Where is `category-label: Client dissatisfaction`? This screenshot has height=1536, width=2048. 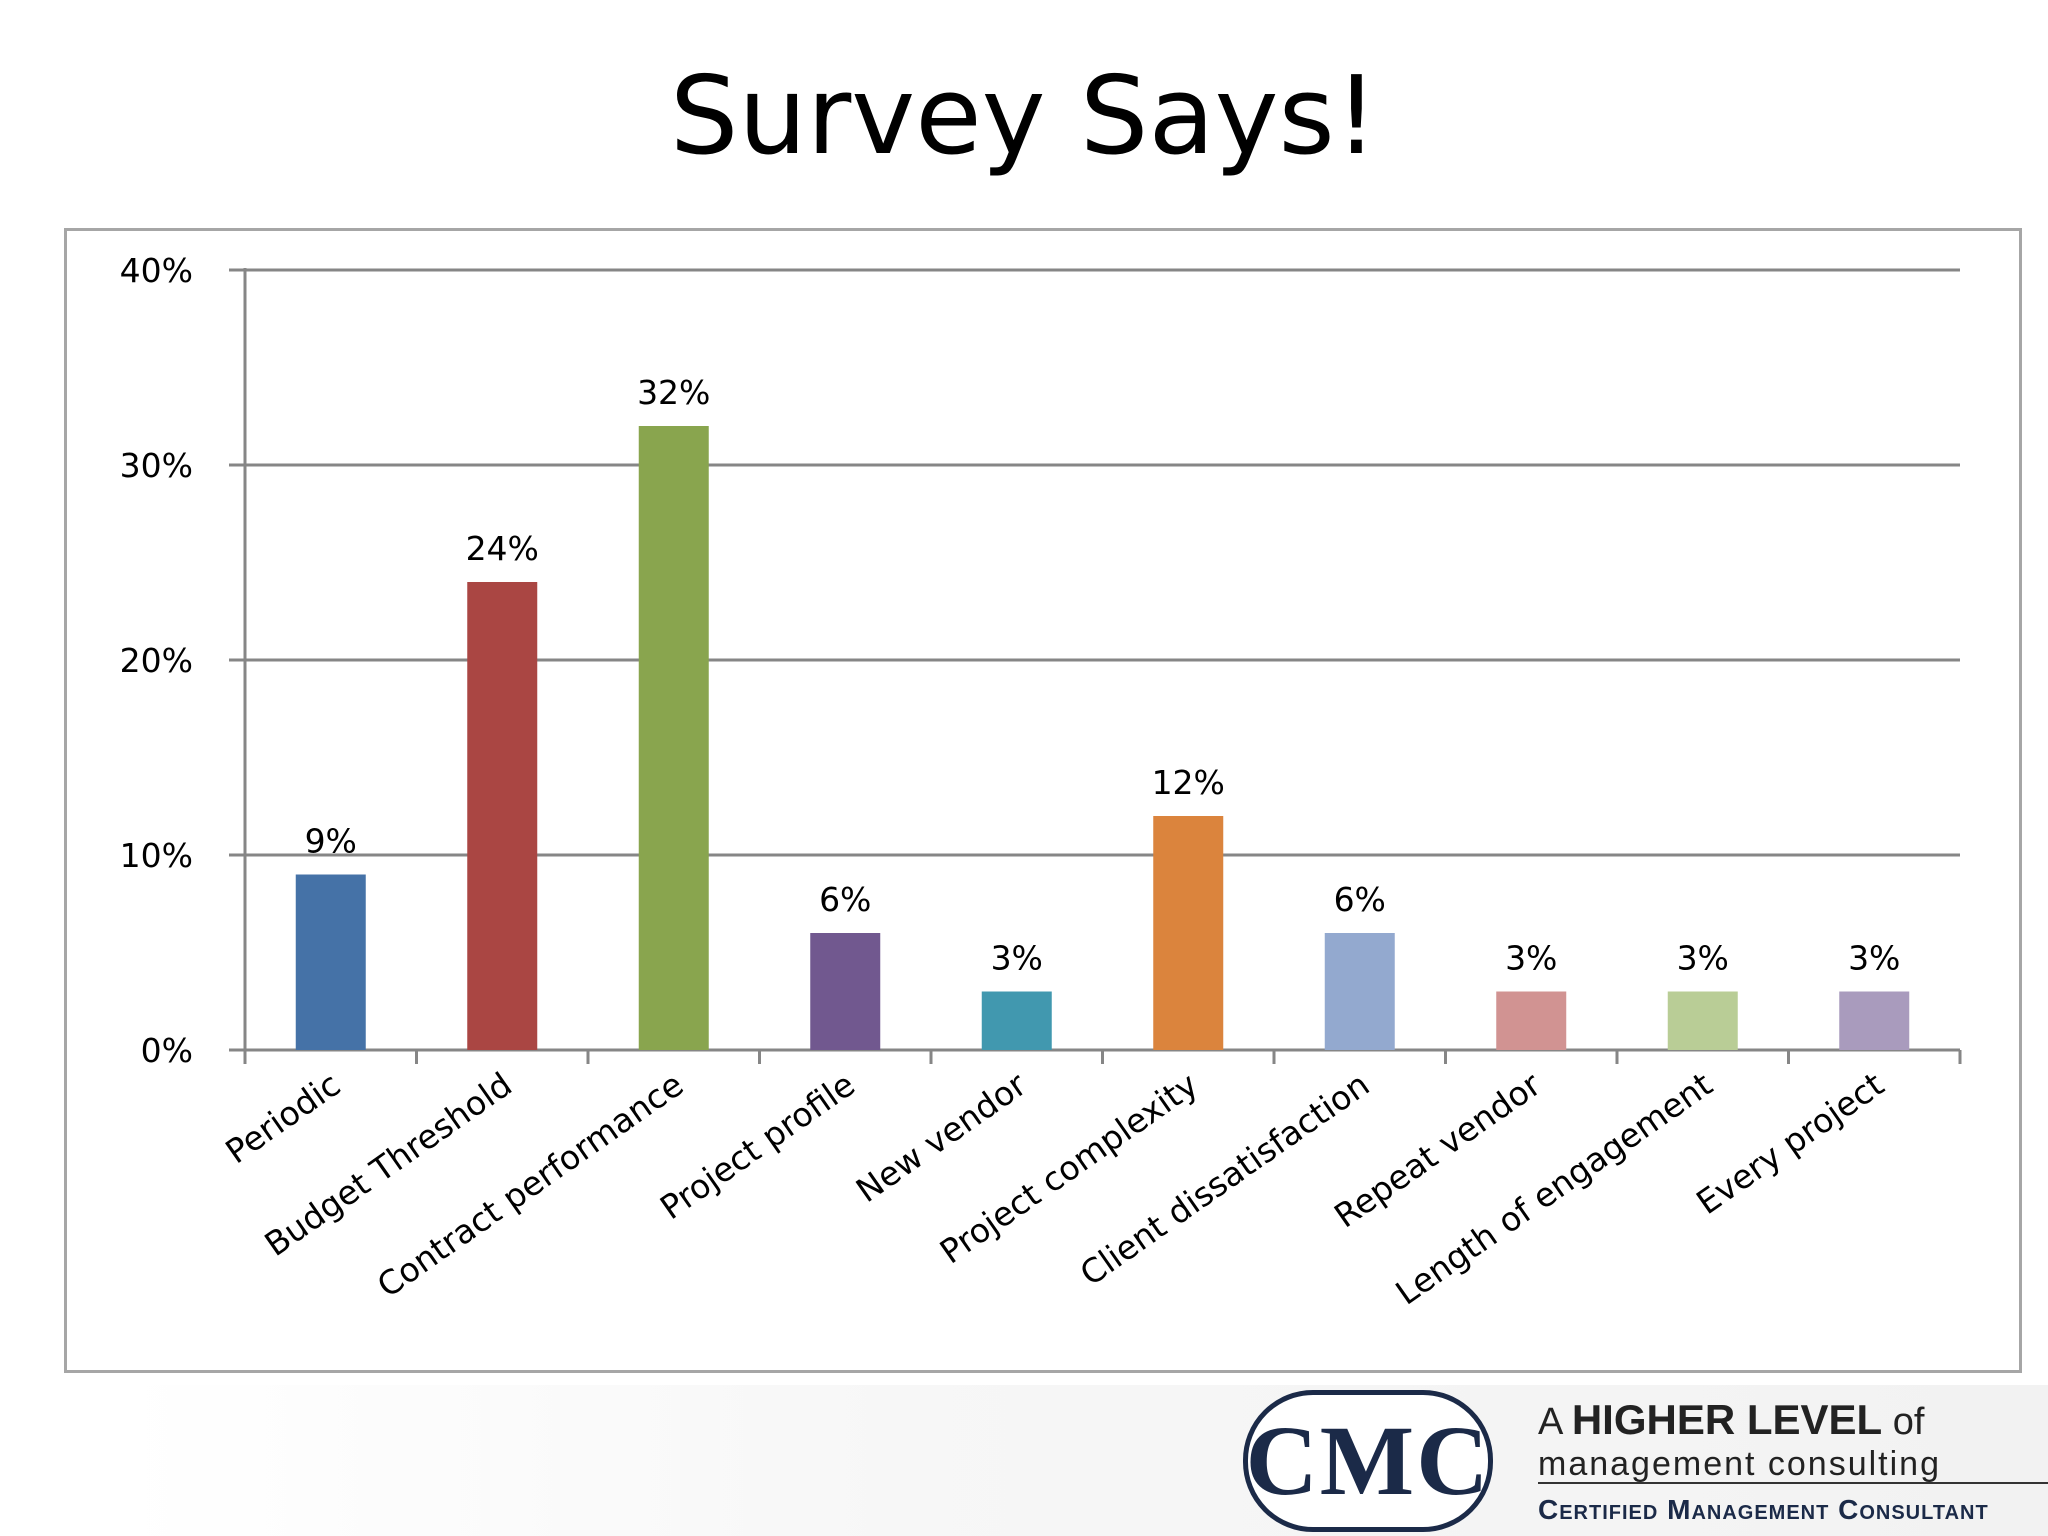
category-label: Client dissatisfaction is located at coordinates (1225, 1179).